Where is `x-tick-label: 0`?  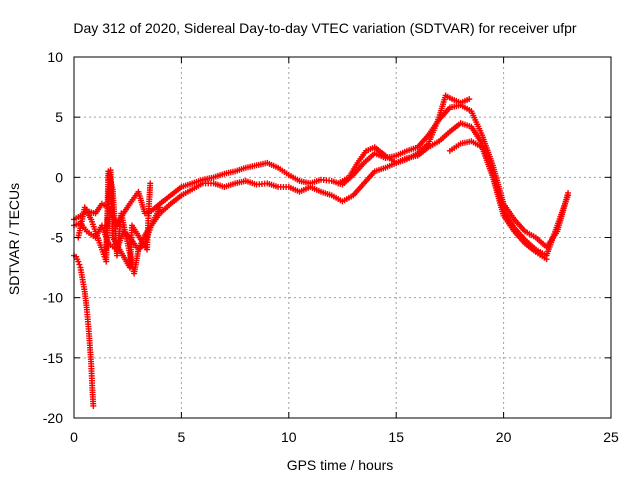
x-tick-label: 0 is located at coordinates (74, 437).